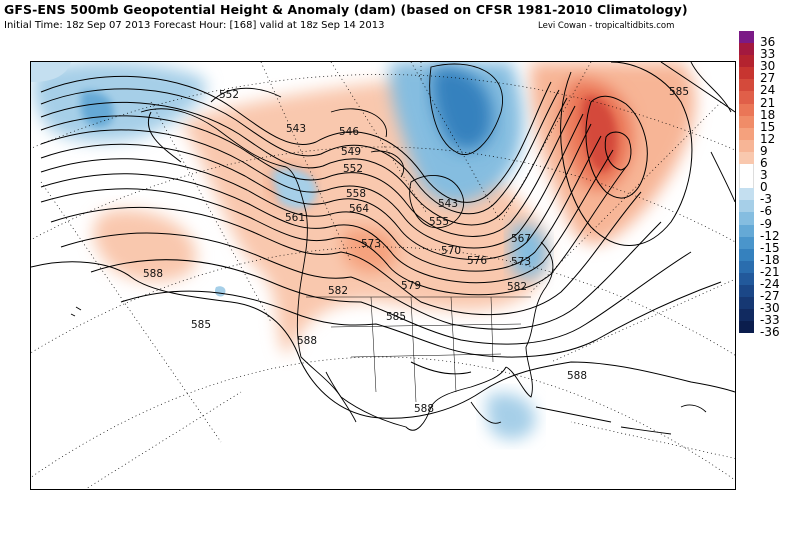 The height and width of the screenshot is (537, 799). I want to click on contour-label: 561, so click(295, 218).